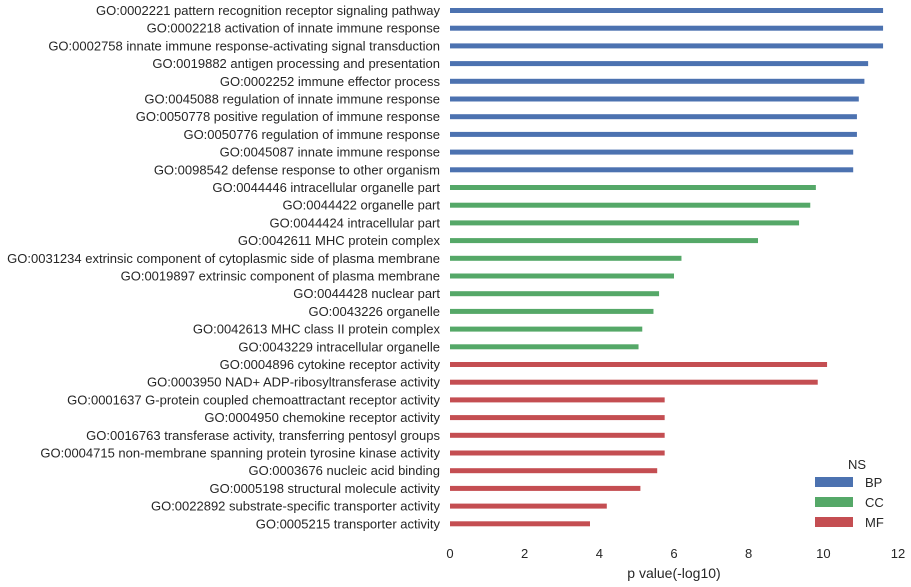  Describe the element at coordinates (874, 502) in the screenshot. I see `legend-label-cc: CC` at that location.